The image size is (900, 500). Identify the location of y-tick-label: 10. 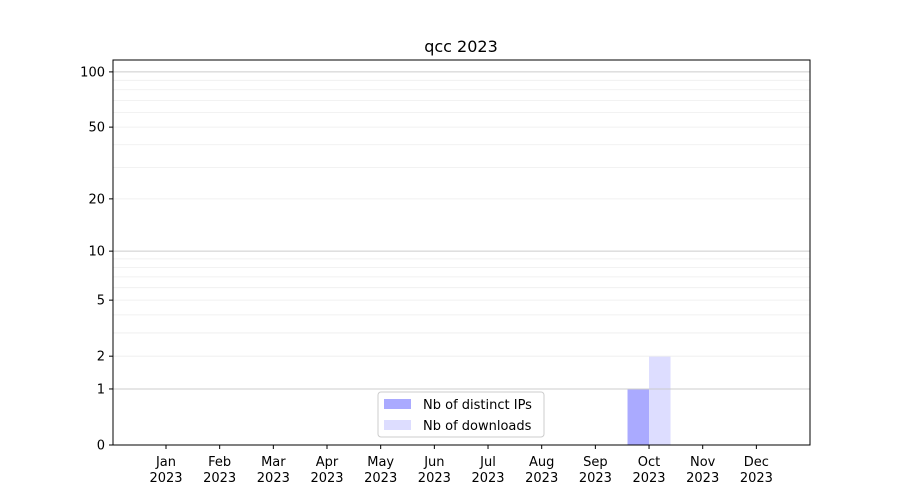
(96, 252).